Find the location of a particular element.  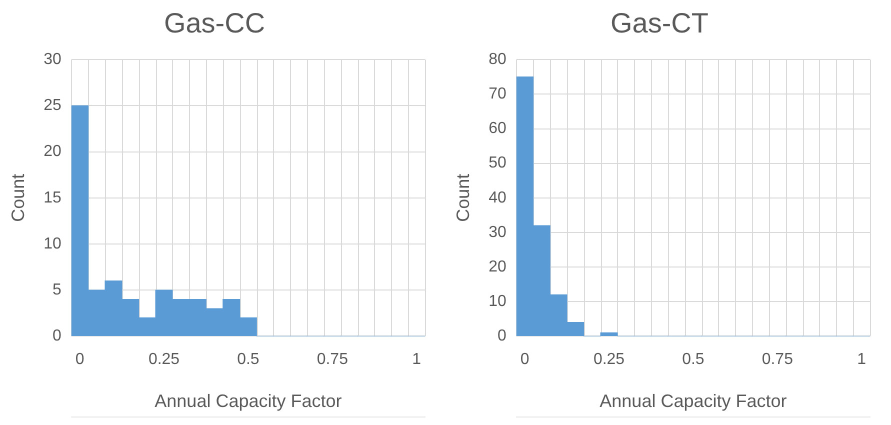

y-tick-label: 50 is located at coordinates (497, 163).